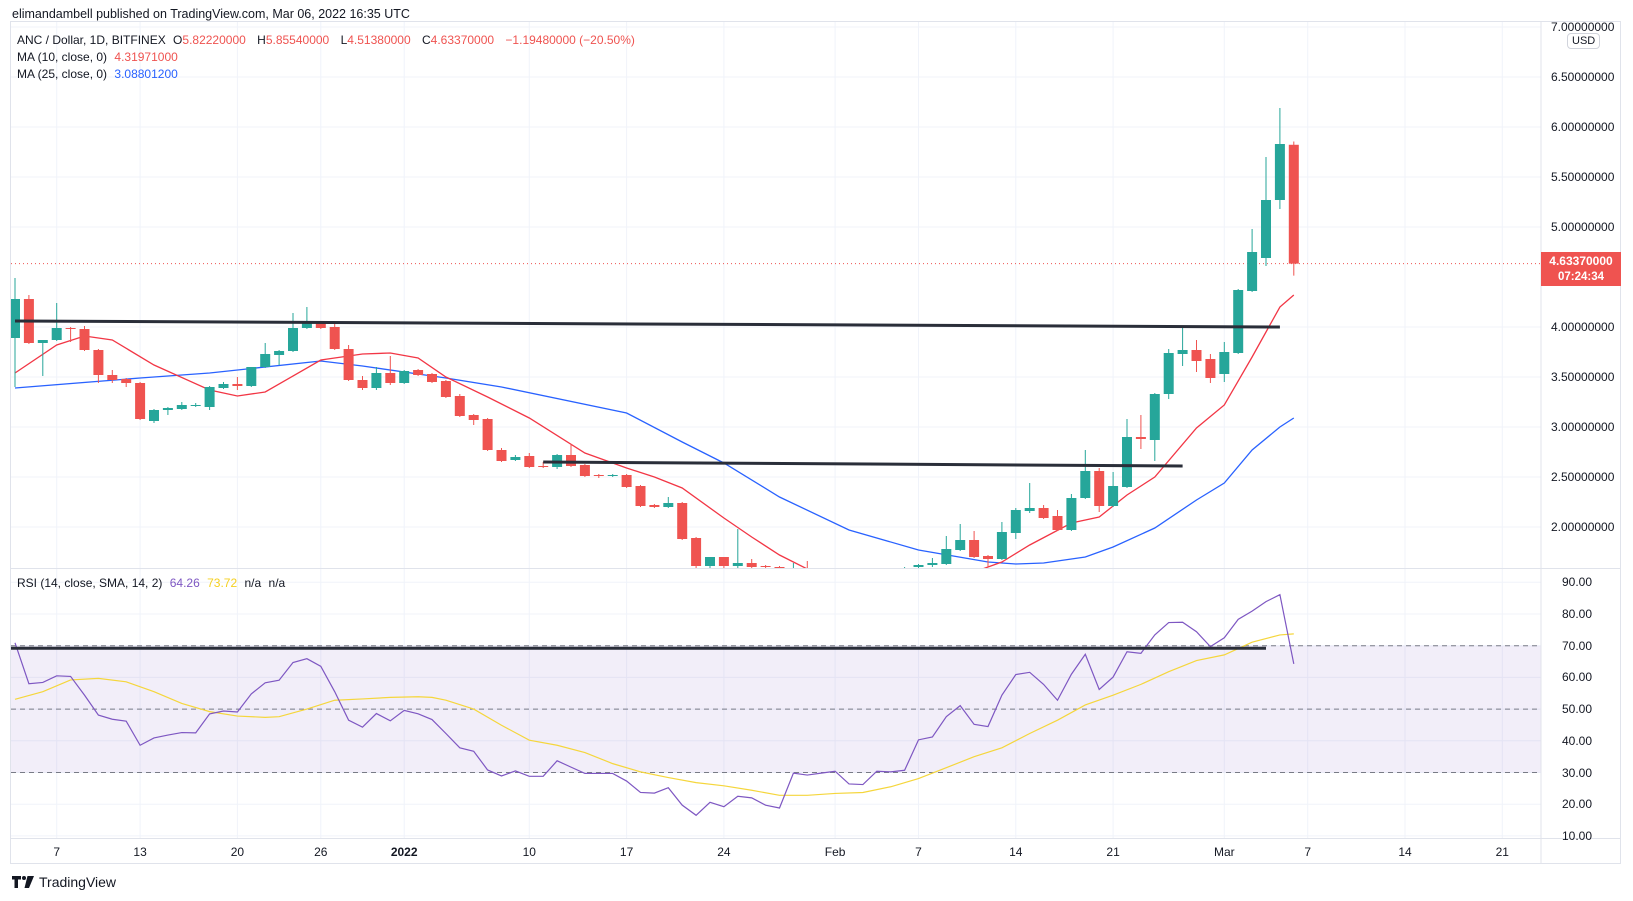  What do you see at coordinates (1577, 677) in the screenshot?
I see `rsi-tick-label: 60.00` at bounding box center [1577, 677].